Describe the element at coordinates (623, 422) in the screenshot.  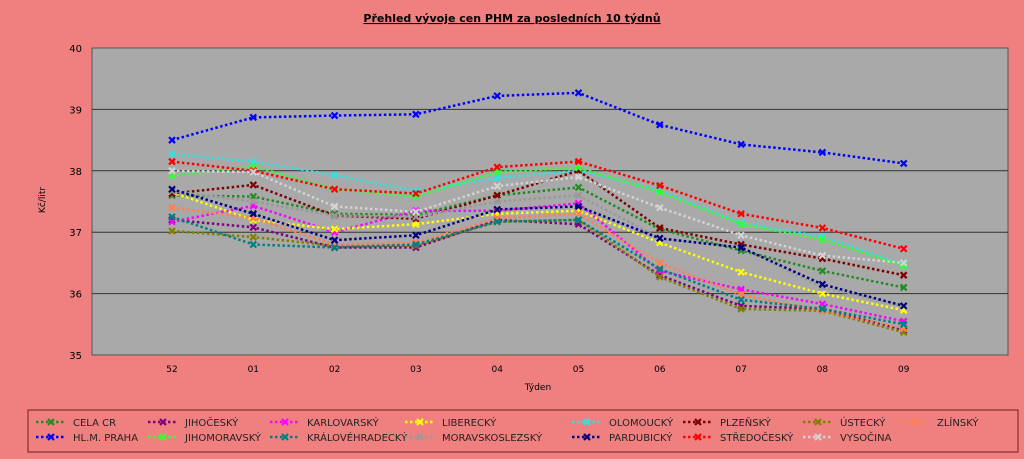
I see `legend-item: OLOMOUCKÝ` at that location.